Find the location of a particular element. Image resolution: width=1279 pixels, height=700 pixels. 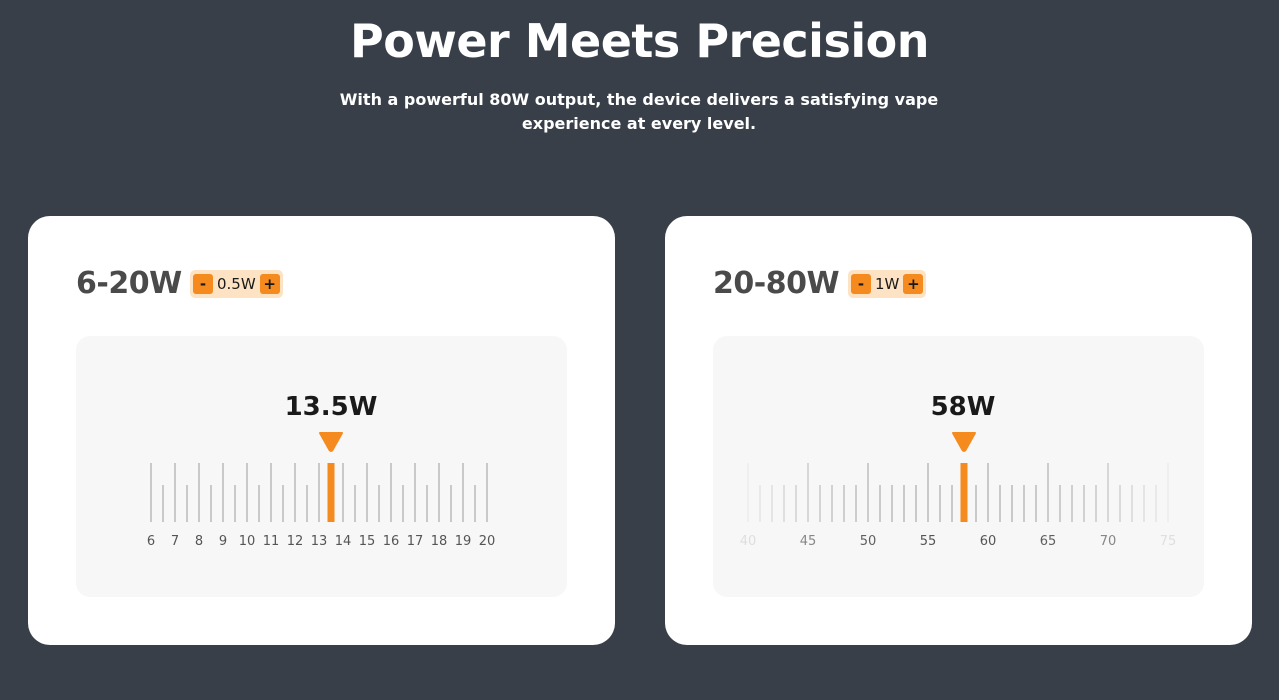

range-title: 20-80W is located at coordinates (776, 283).